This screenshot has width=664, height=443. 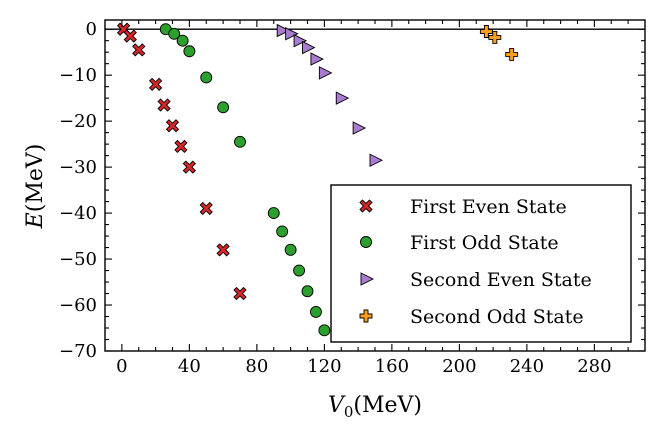 I want to click on x-axis-label: V0(MeV), so click(x=375, y=407).